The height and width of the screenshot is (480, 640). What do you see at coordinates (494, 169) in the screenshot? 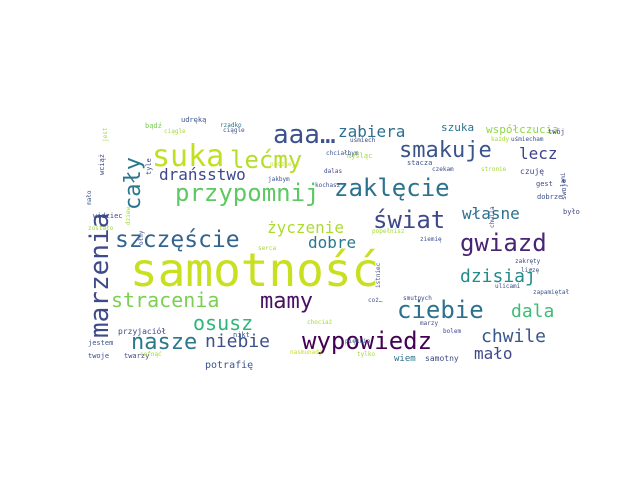
I see `cloud-word: stronie` at bounding box center [494, 169].